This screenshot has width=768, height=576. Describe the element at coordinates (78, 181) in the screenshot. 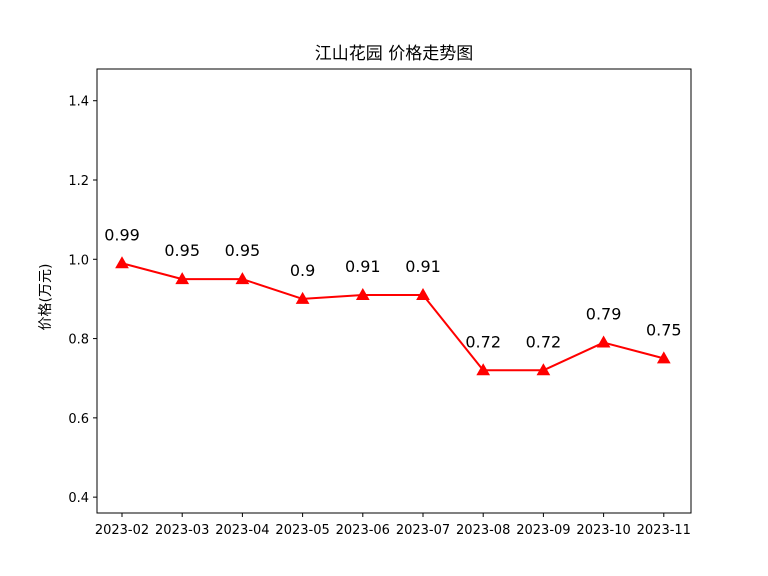

I see `y-tick-label: 1.2` at that location.